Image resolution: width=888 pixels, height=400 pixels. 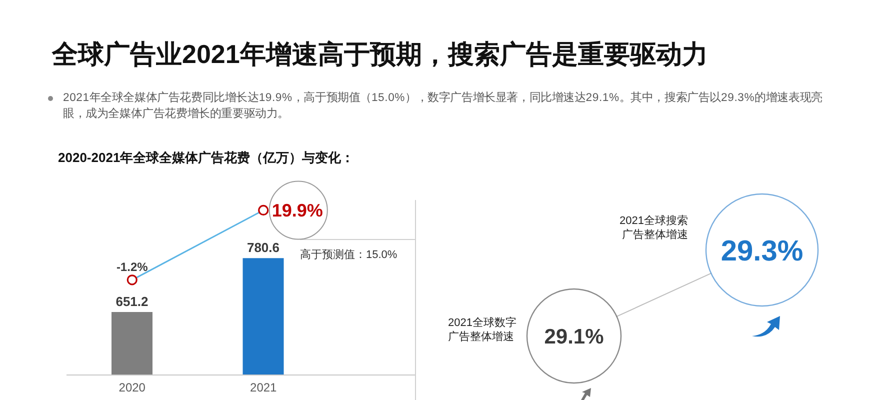 I want to click on chart-title: 2020-2021年全球全媒体广告花费（亿万）与变化：, so click(x=206, y=157).